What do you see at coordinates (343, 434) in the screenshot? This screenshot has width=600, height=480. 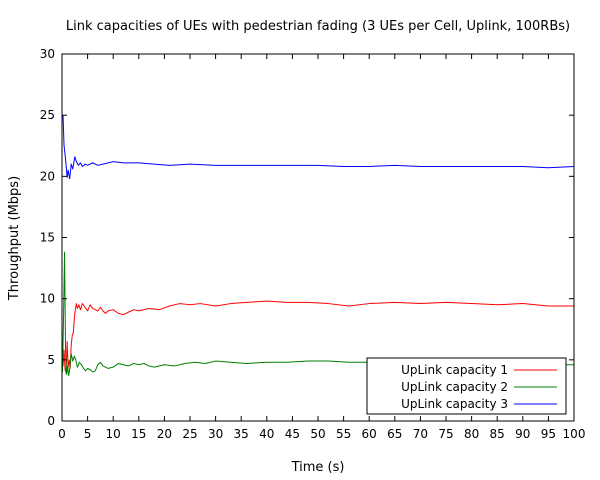 I see `x-tick-label: 55` at bounding box center [343, 434].